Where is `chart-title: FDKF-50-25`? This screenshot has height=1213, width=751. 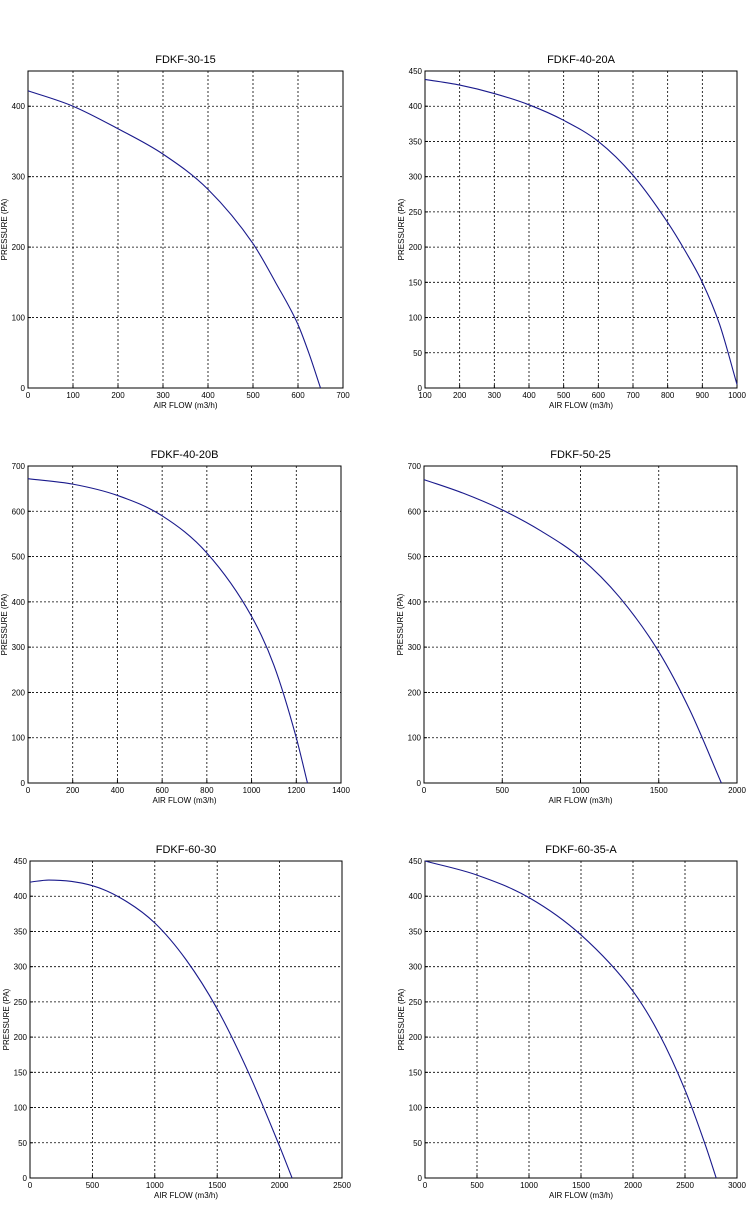
chart-title: FDKF-50-25 is located at coordinates (580, 455).